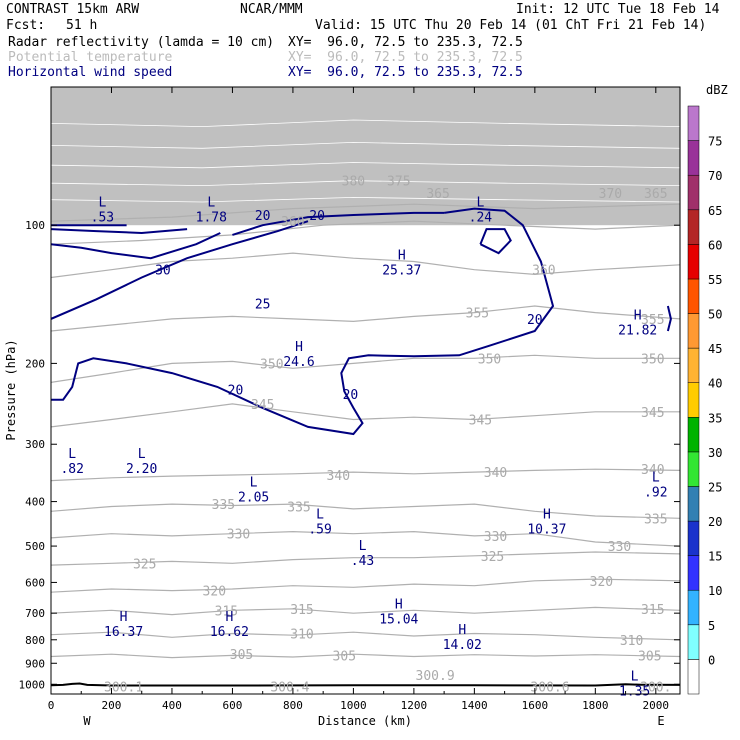 The image size is (740, 740). What do you see at coordinates (405, 72) in the screenshot?
I see `field-wind-xy: XY= 96.0, 72.5 to 235.3, 72.5` at bounding box center [405, 72].